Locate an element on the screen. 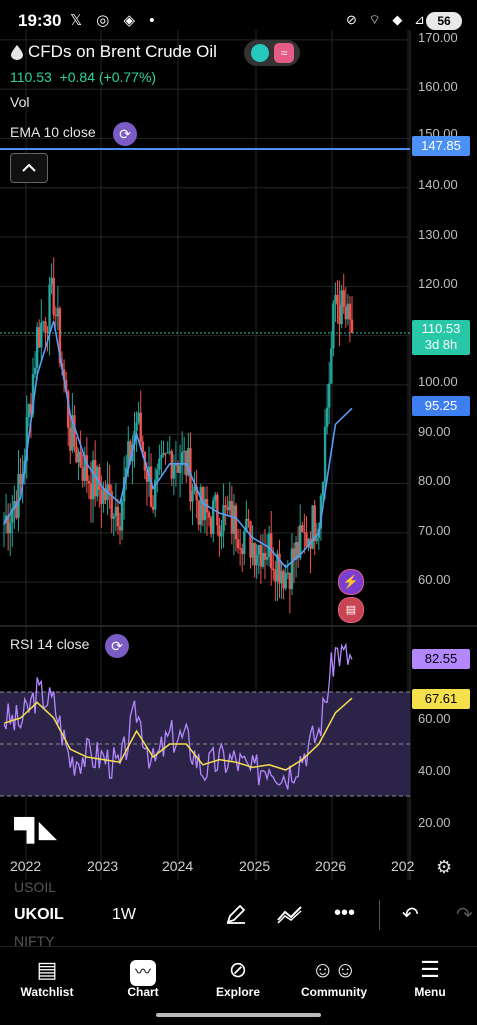 The image size is (477, 1025). chart-settings-icon: ⚙ is located at coordinates (444, 867).